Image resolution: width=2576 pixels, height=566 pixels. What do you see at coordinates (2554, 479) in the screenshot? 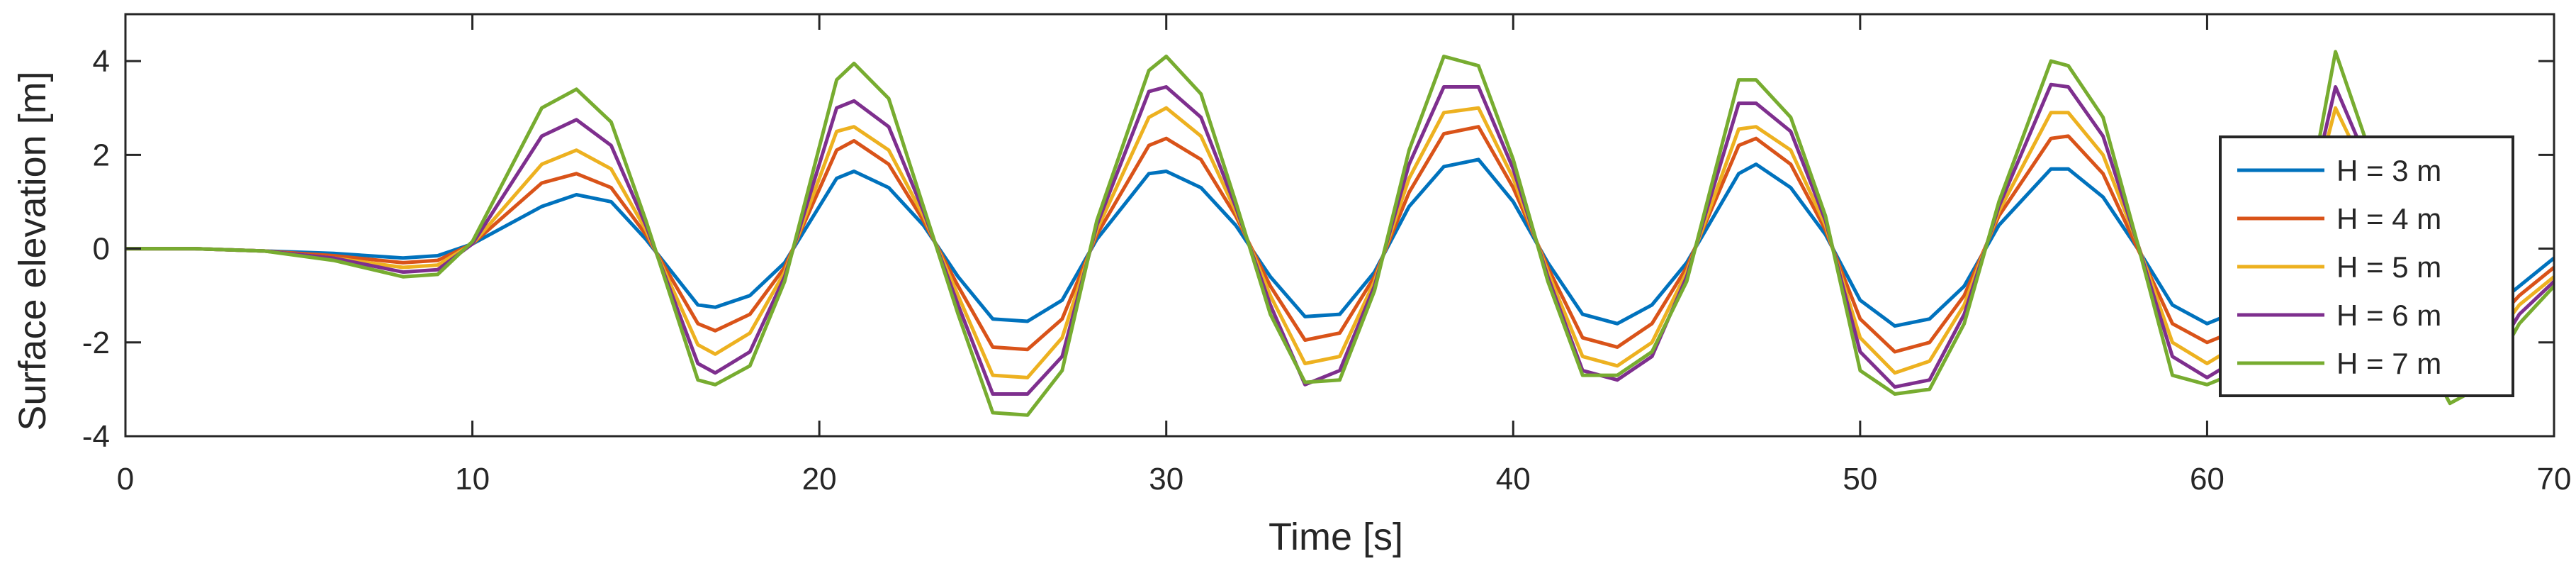
I see `x-tick-label: 70` at bounding box center [2554, 479].